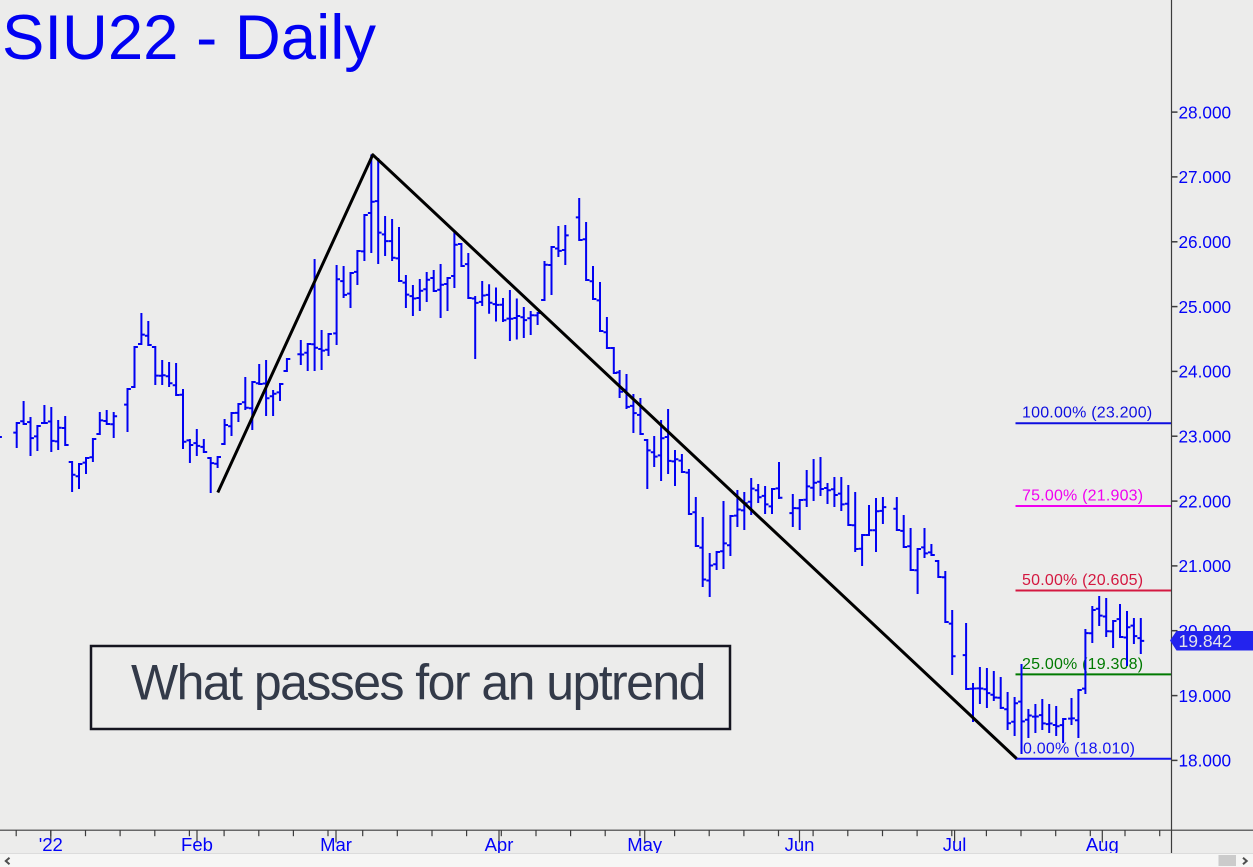 The width and height of the screenshot is (1253, 867). Describe the element at coordinates (1082, 496) in the screenshot. I see `svg-text: 75.00% (21.903)` at that location.